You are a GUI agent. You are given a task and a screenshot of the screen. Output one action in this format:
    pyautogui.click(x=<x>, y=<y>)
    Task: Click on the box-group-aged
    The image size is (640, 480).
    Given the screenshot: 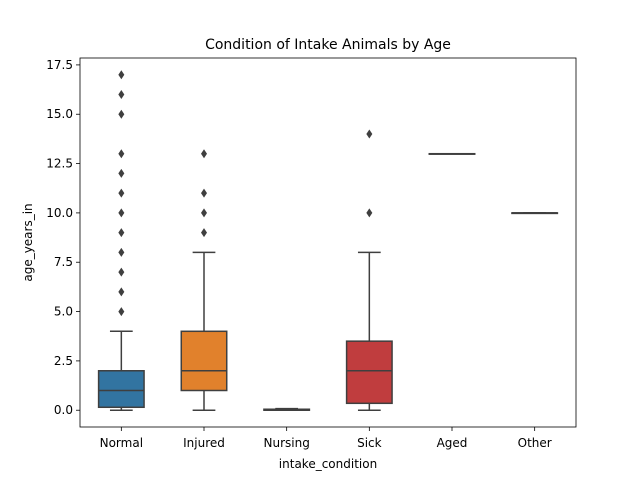 What is the action you would take?
    pyautogui.click(x=452, y=153)
    